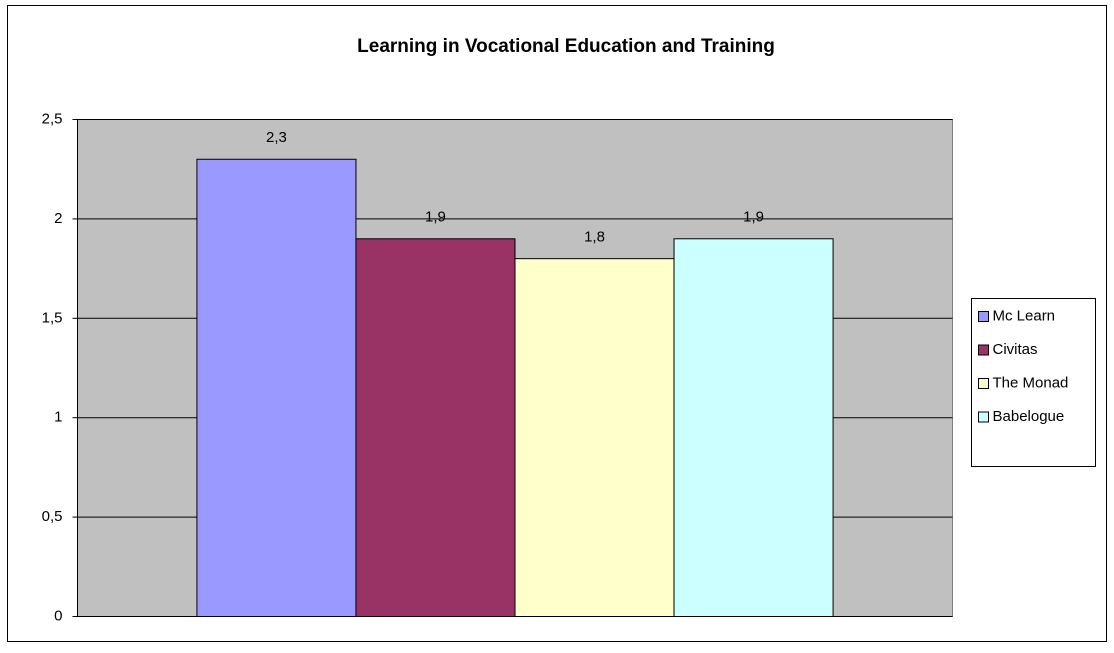 This screenshot has height=653, width=1114. What do you see at coordinates (1029, 416) in the screenshot?
I see `legend-label: Babelogue` at bounding box center [1029, 416].